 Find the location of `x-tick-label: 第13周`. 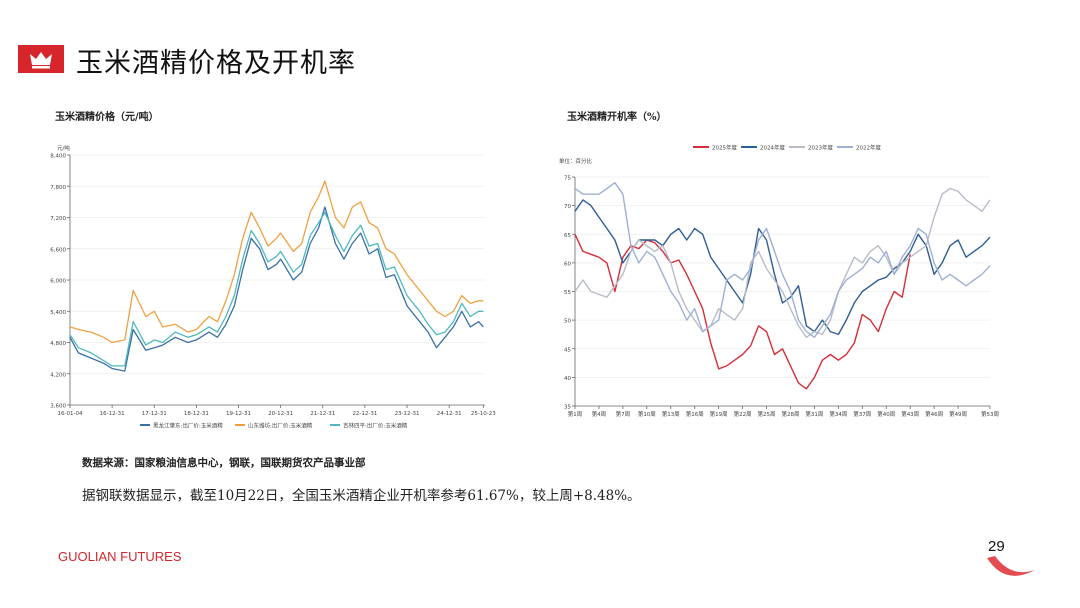

x-tick-label: 第13周 is located at coordinates (671, 414).